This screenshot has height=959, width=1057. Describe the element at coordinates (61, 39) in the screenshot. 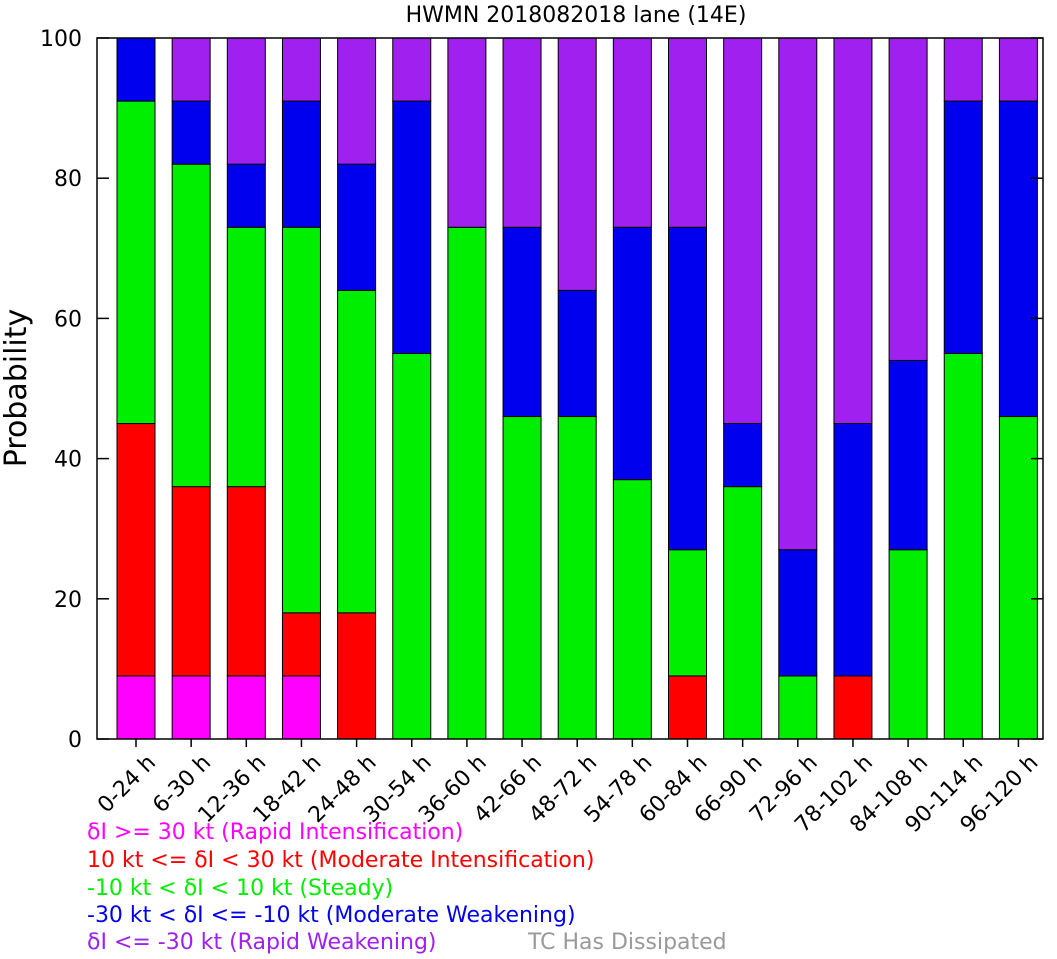

I see `y-tick-label-5: 100` at that location.